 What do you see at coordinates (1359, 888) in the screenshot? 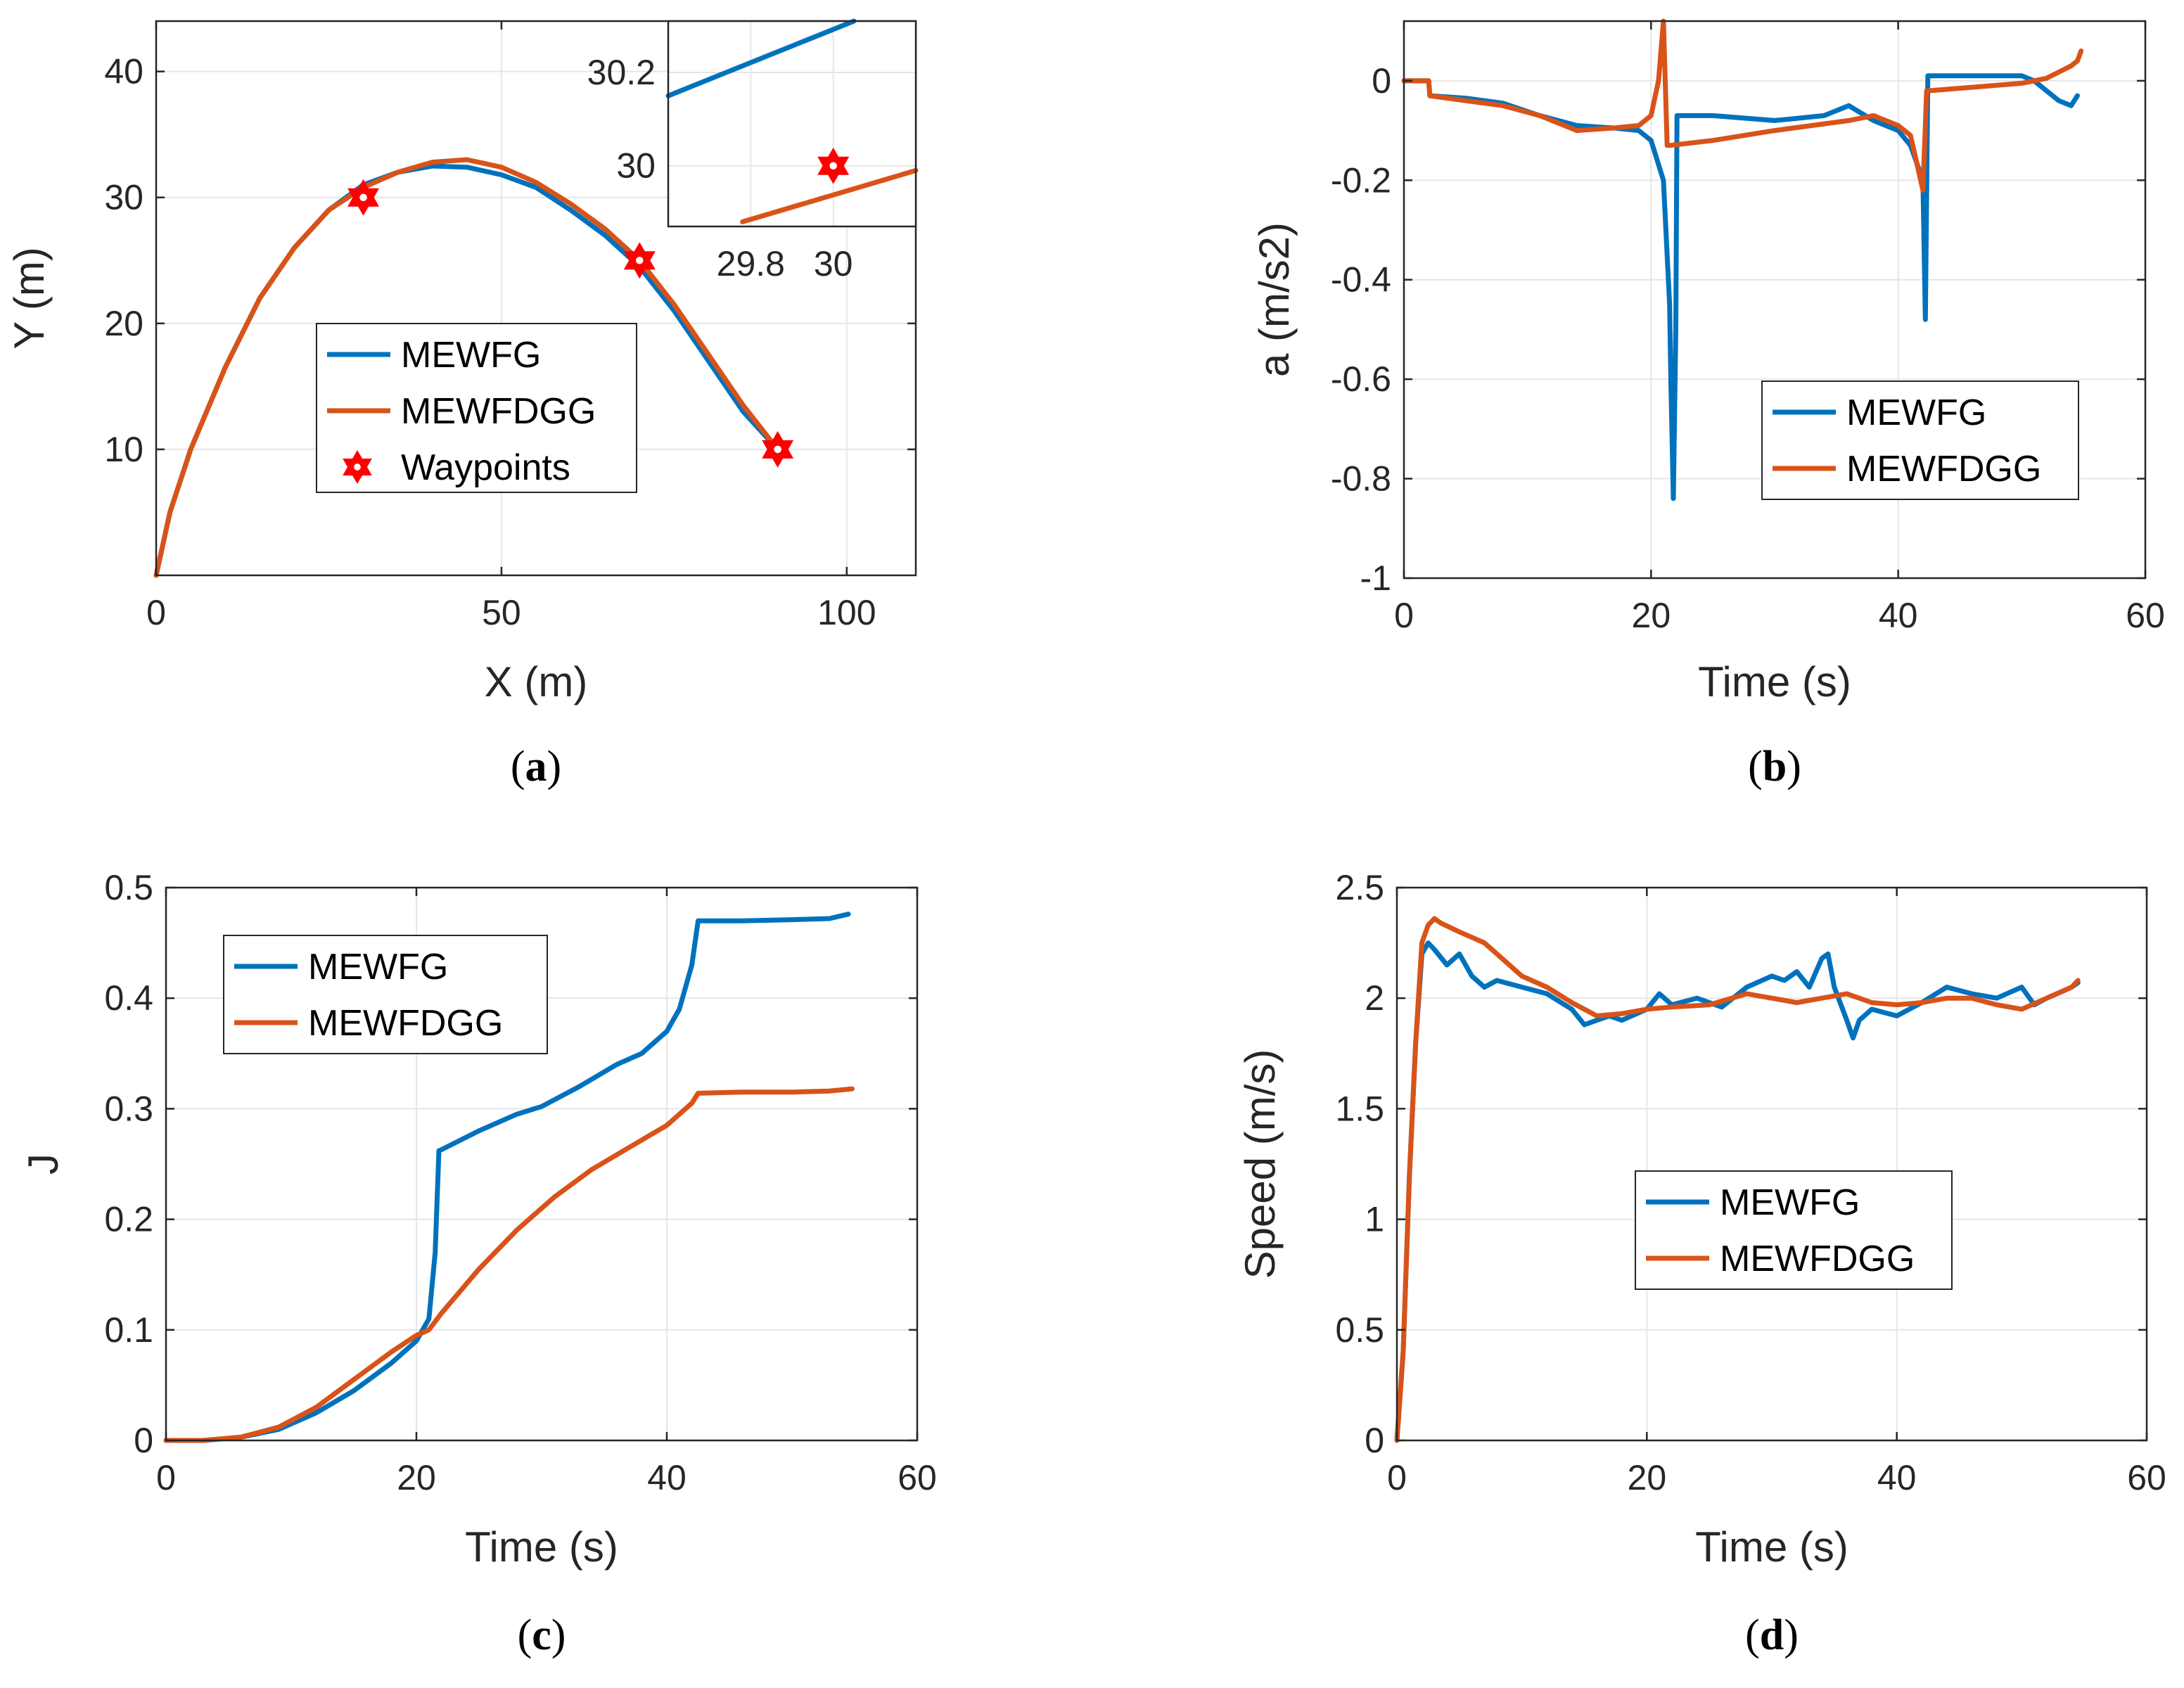
I see `y-tick-label: 2.5` at bounding box center [1359, 888].